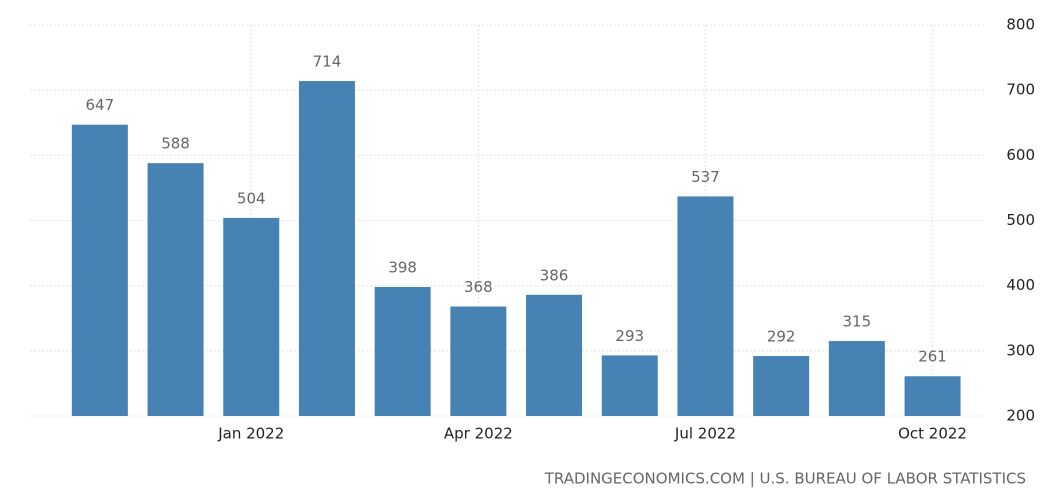 This screenshot has height=501, width=1064. Describe the element at coordinates (327, 62) in the screenshot. I see `value-label: 714` at that location.